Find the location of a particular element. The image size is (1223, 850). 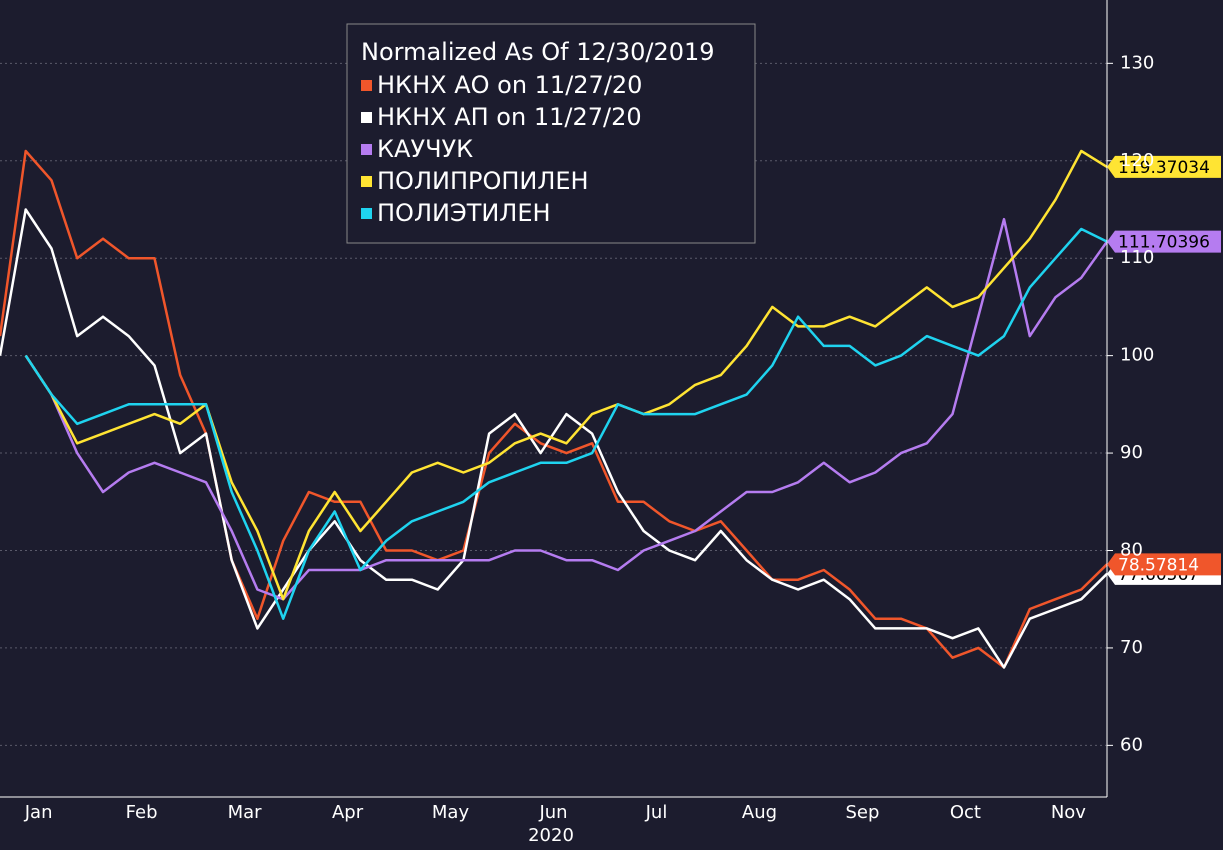

last-value-label: 111.70396 is located at coordinates (1164, 243).